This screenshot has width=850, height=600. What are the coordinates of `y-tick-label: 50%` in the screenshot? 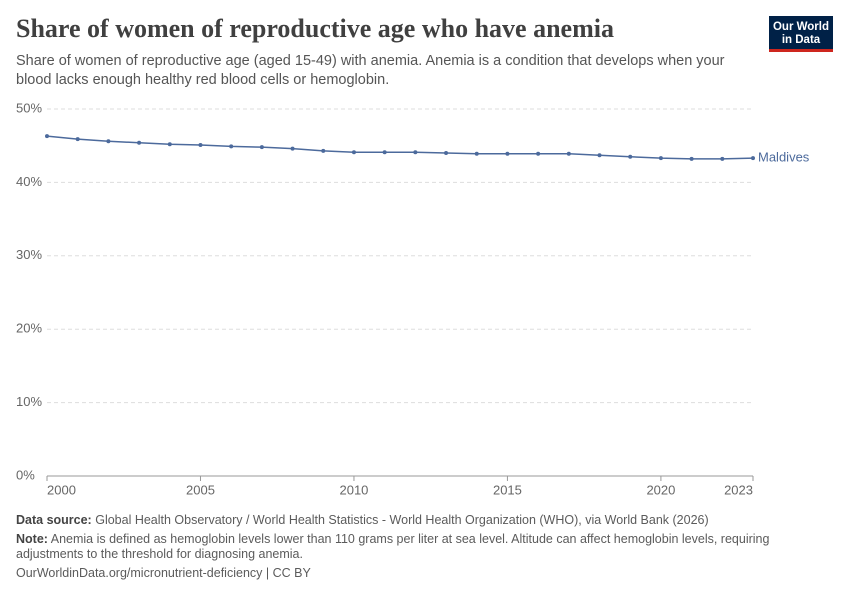 It's located at (29, 107).